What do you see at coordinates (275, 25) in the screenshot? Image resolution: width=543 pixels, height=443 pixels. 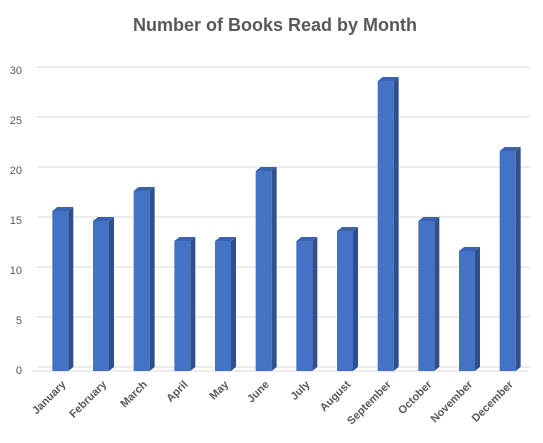 I see `chart-title: Number of Books Read by Month` at bounding box center [275, 25].